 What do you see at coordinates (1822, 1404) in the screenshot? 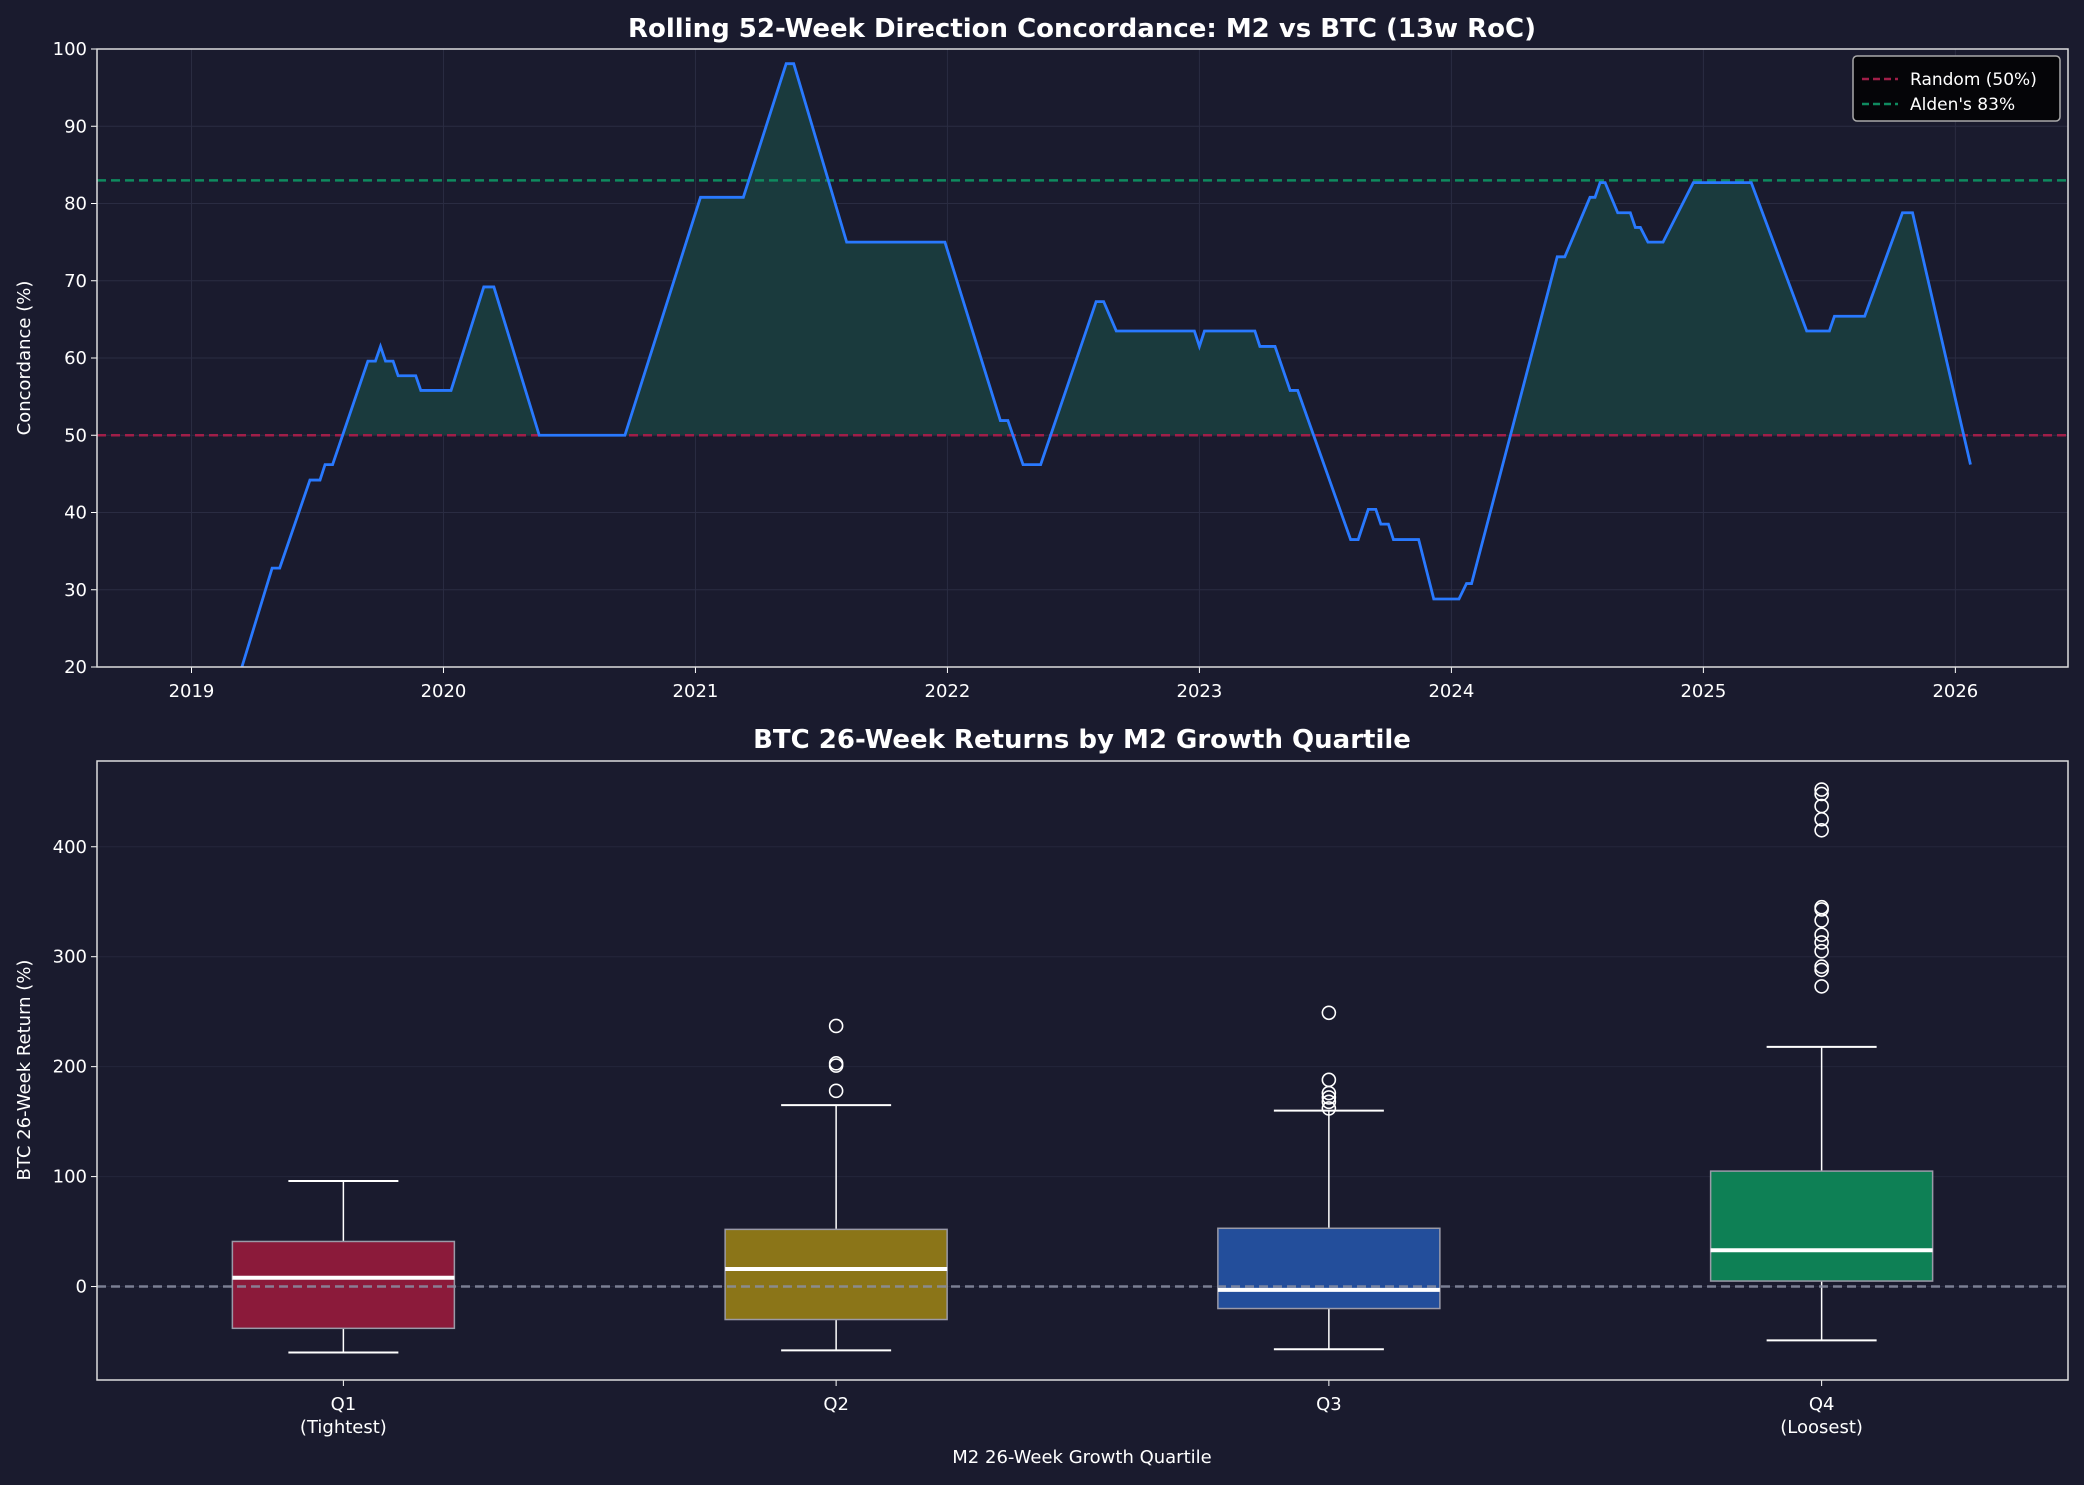
I see `x-tick-label: Q4` at bounding box center [1822, 1404].